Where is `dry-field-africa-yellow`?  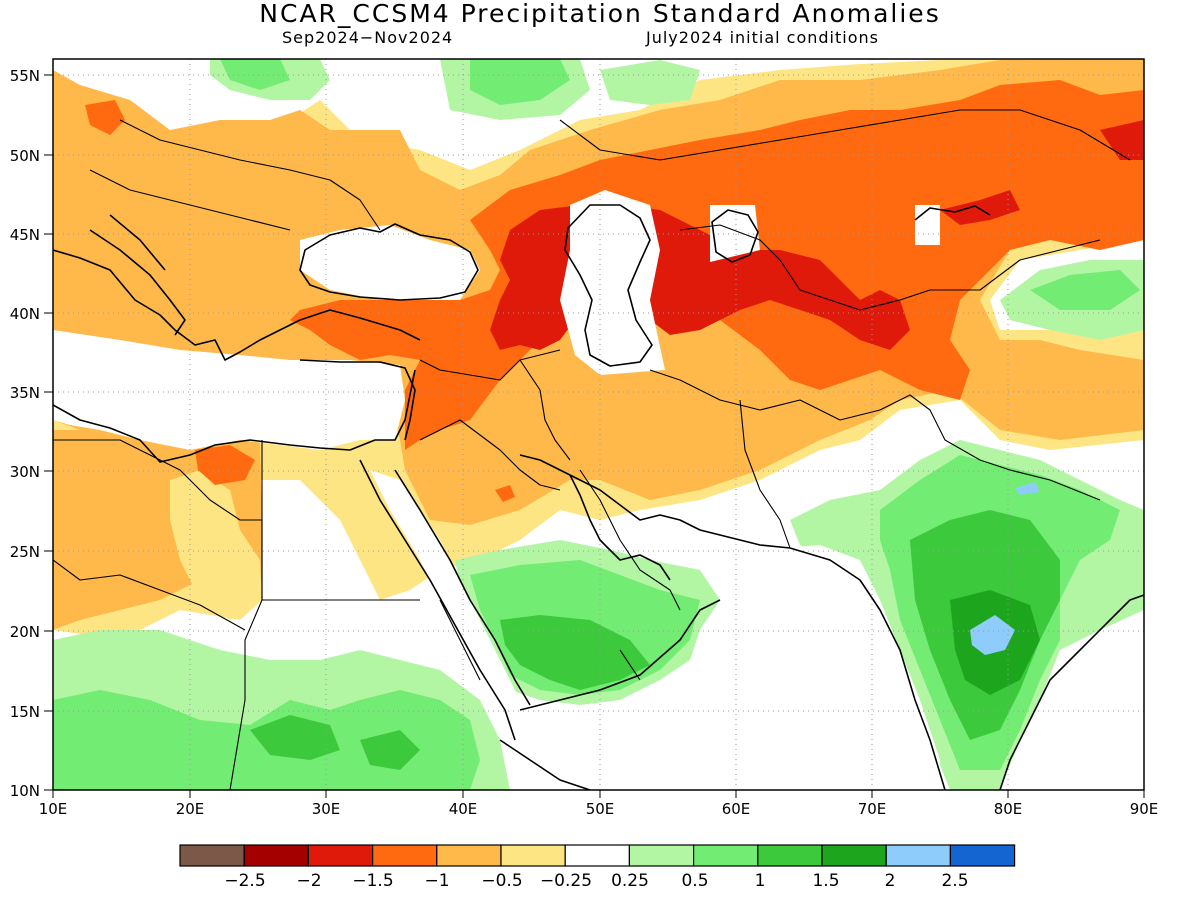 dry-field-africa-yellow is located at coordinates (216, 545).